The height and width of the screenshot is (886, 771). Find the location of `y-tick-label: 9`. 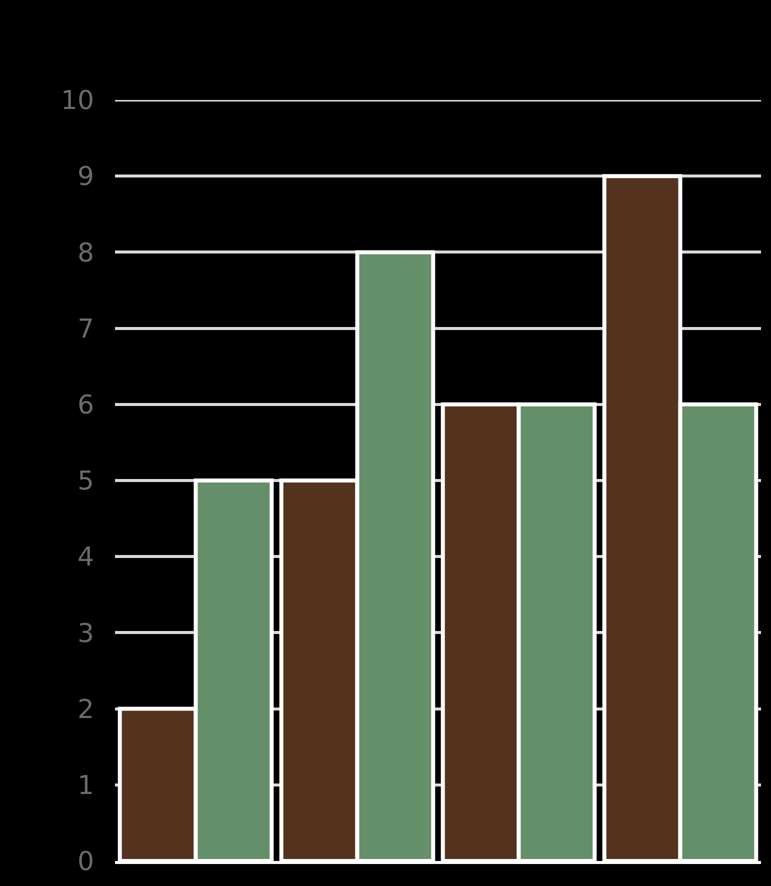

y-tick-label: 9 is located at coordinates (85, 177).